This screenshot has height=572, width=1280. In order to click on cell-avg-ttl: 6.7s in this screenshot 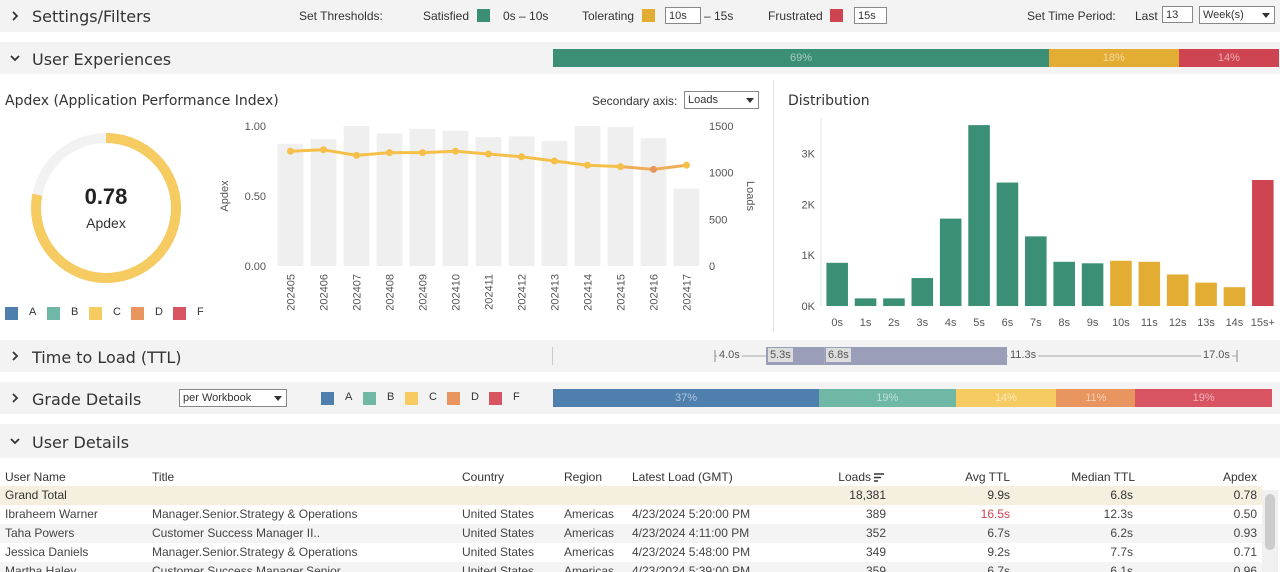, I will do `click(998, 568)`.